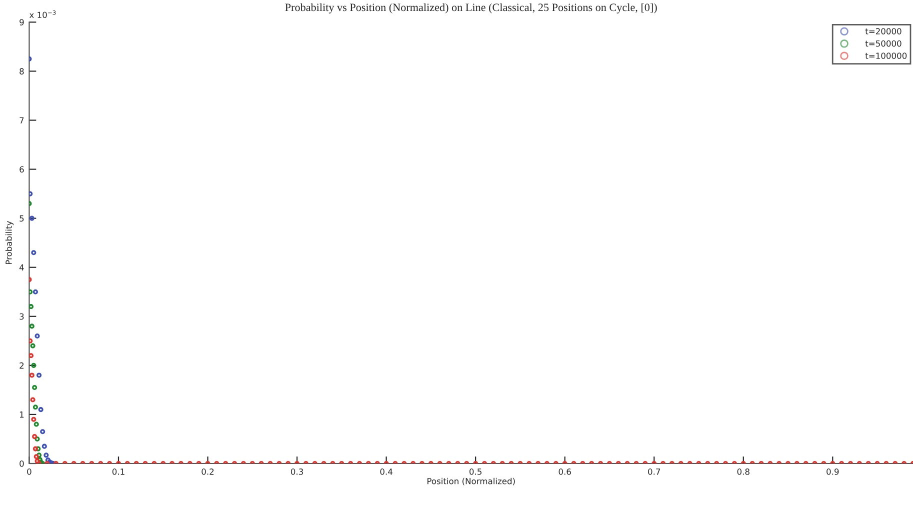 The width and height of the screenshot is (913, 515). What do you see at coordinates (832, 471) in the screenshot?
I see `x-tick-label: 0.9` at bounding box center [832, 471].